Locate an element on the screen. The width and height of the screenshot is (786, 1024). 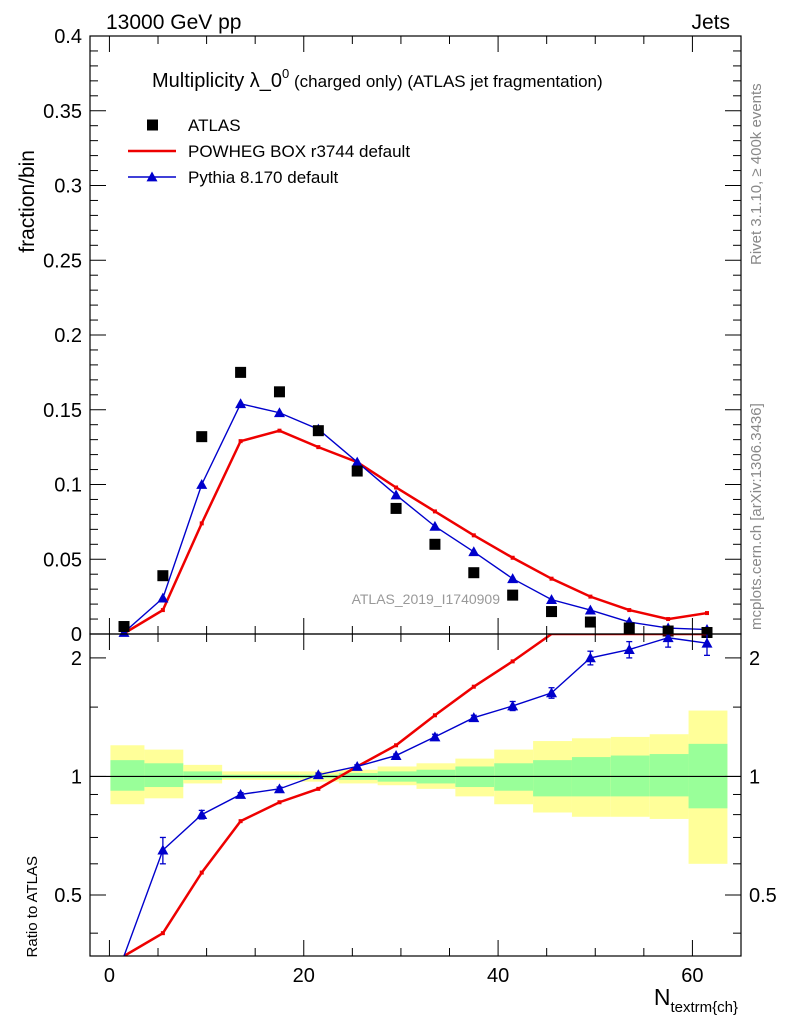
y-tick-label: 0 is located at coordinates (76, 635).